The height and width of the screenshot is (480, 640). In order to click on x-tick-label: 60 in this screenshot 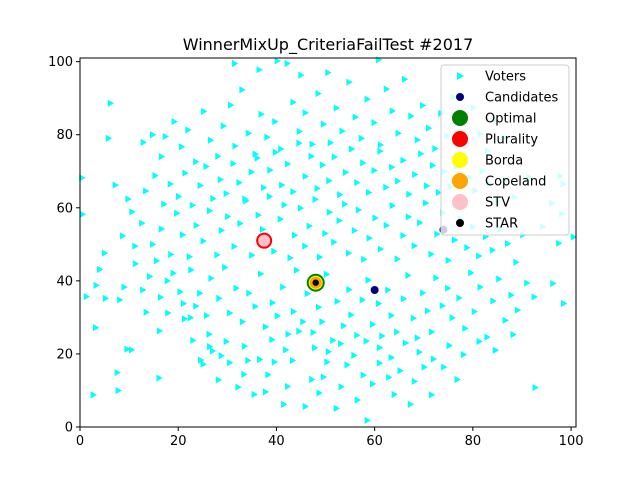, I will do `click(374, 441)`.